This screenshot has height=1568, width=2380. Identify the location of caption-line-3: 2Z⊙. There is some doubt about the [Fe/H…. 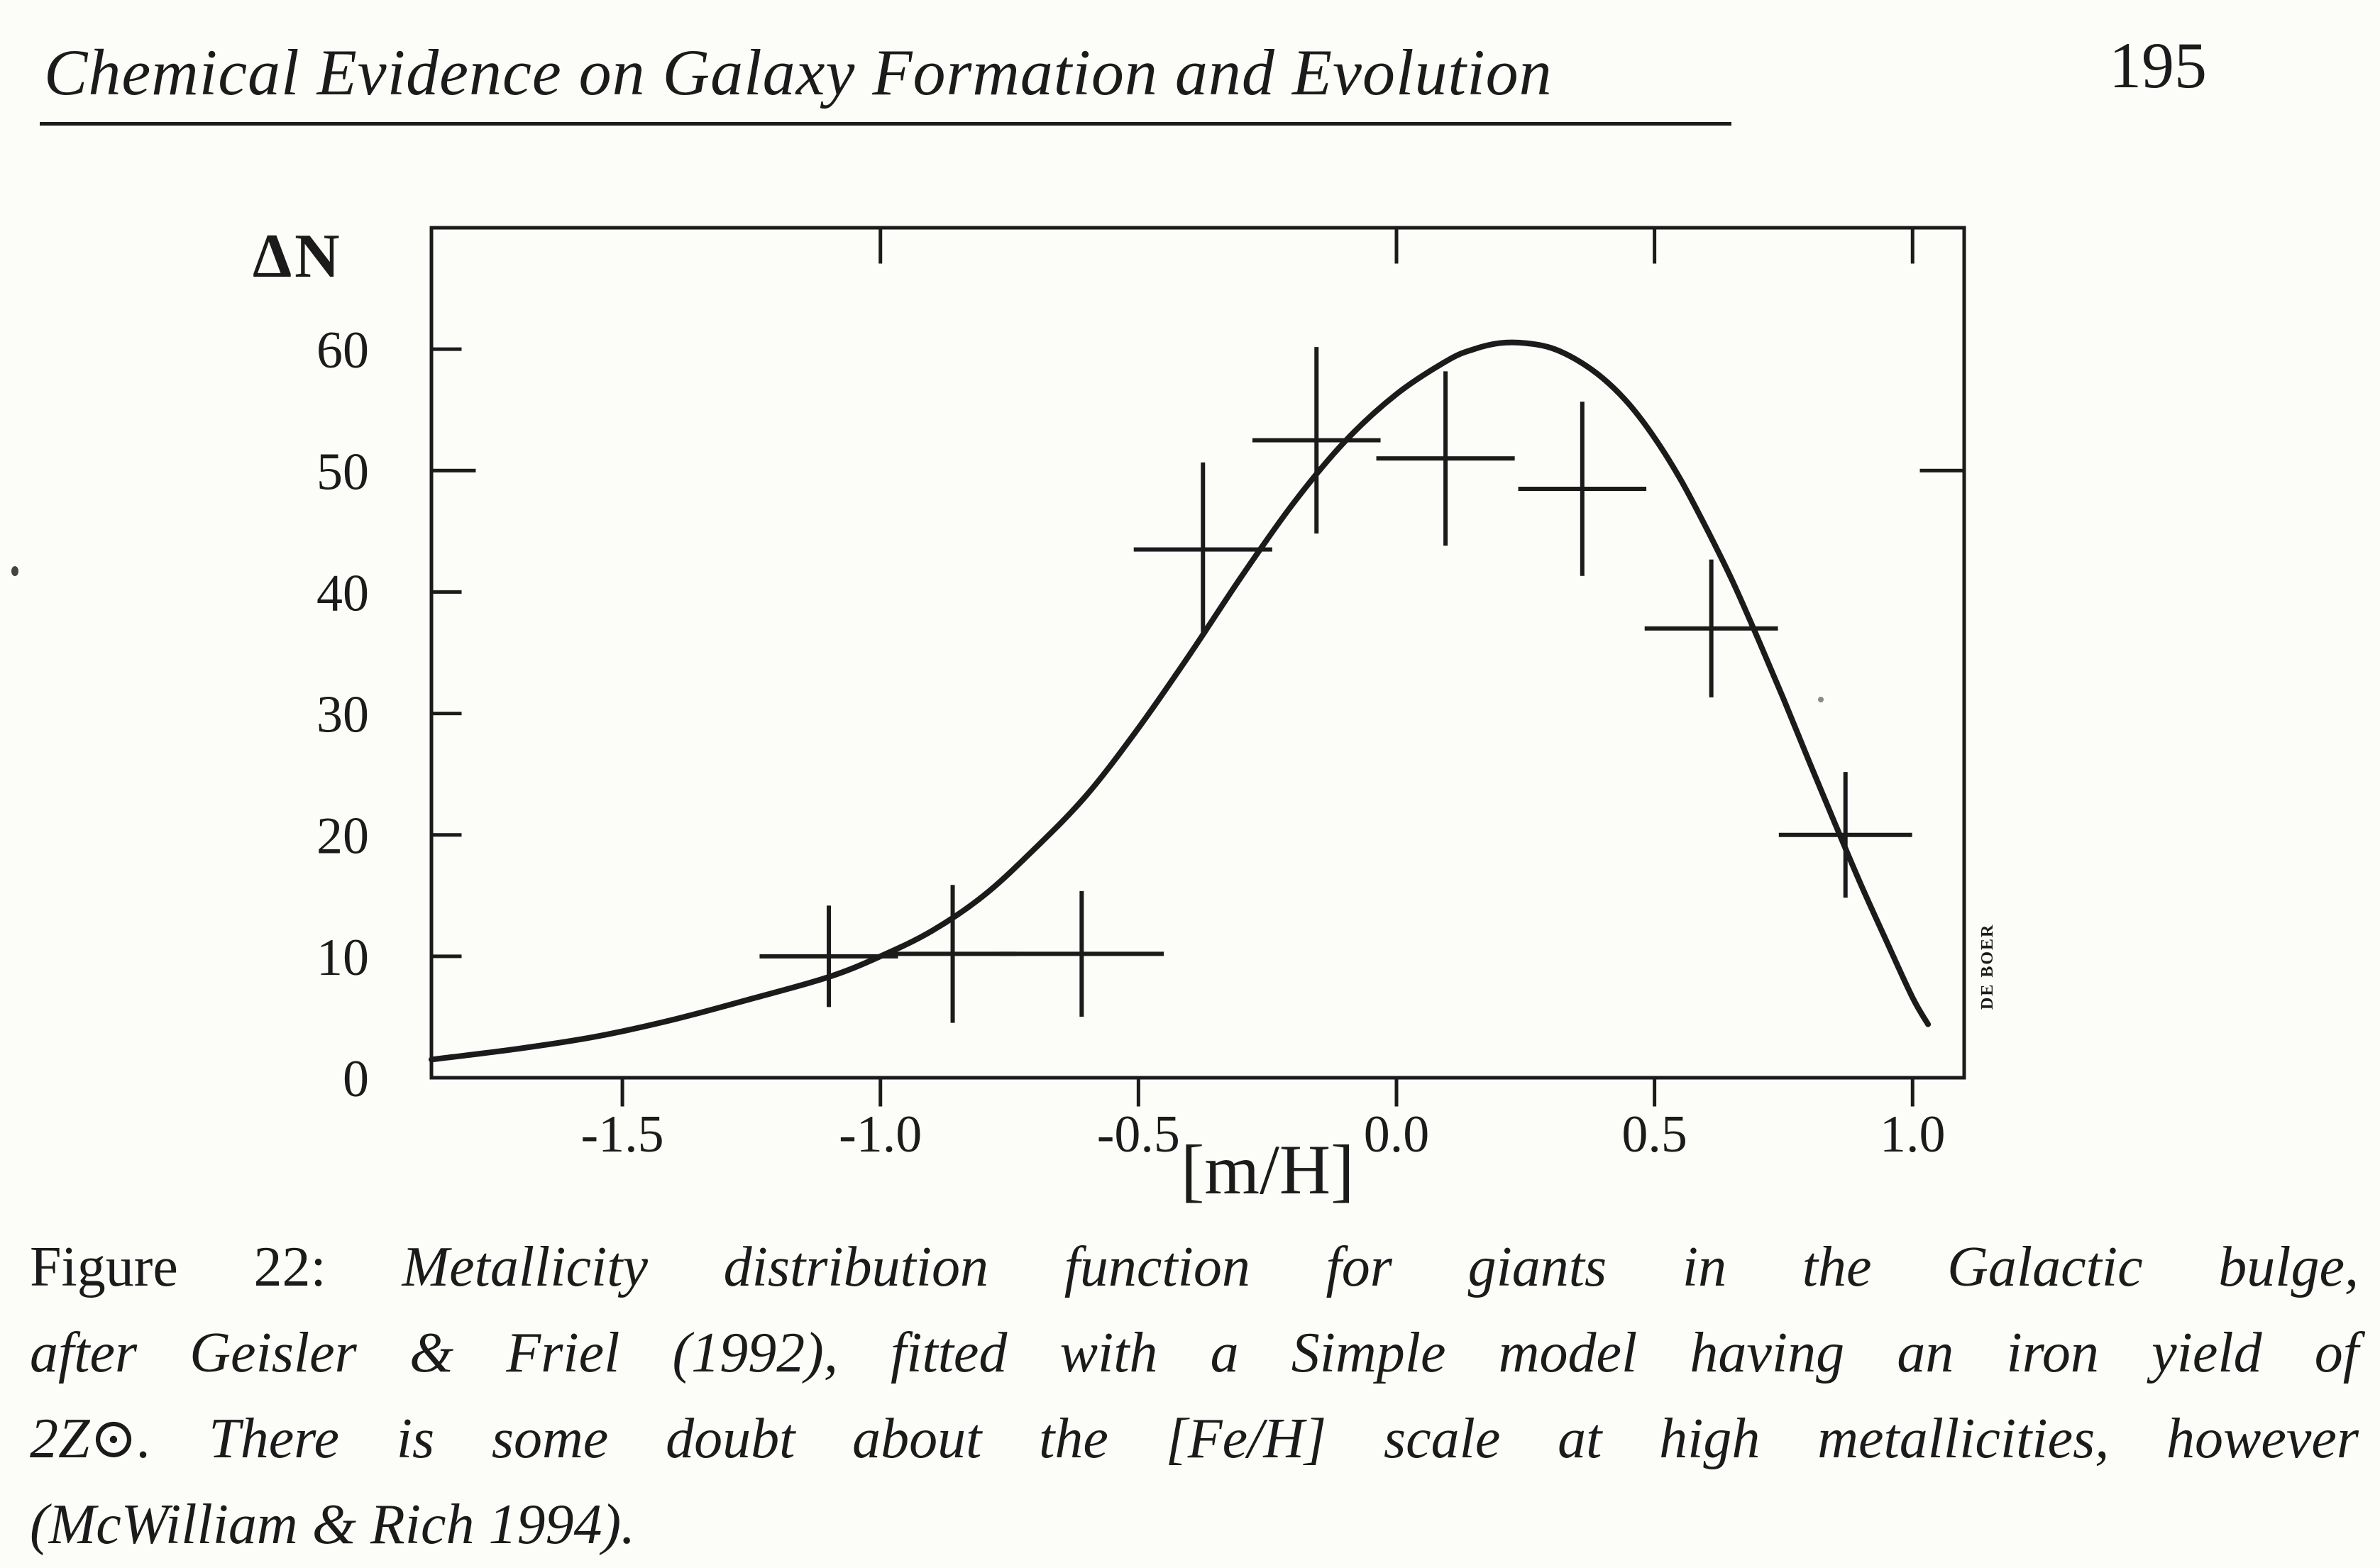
(1195, 1439).